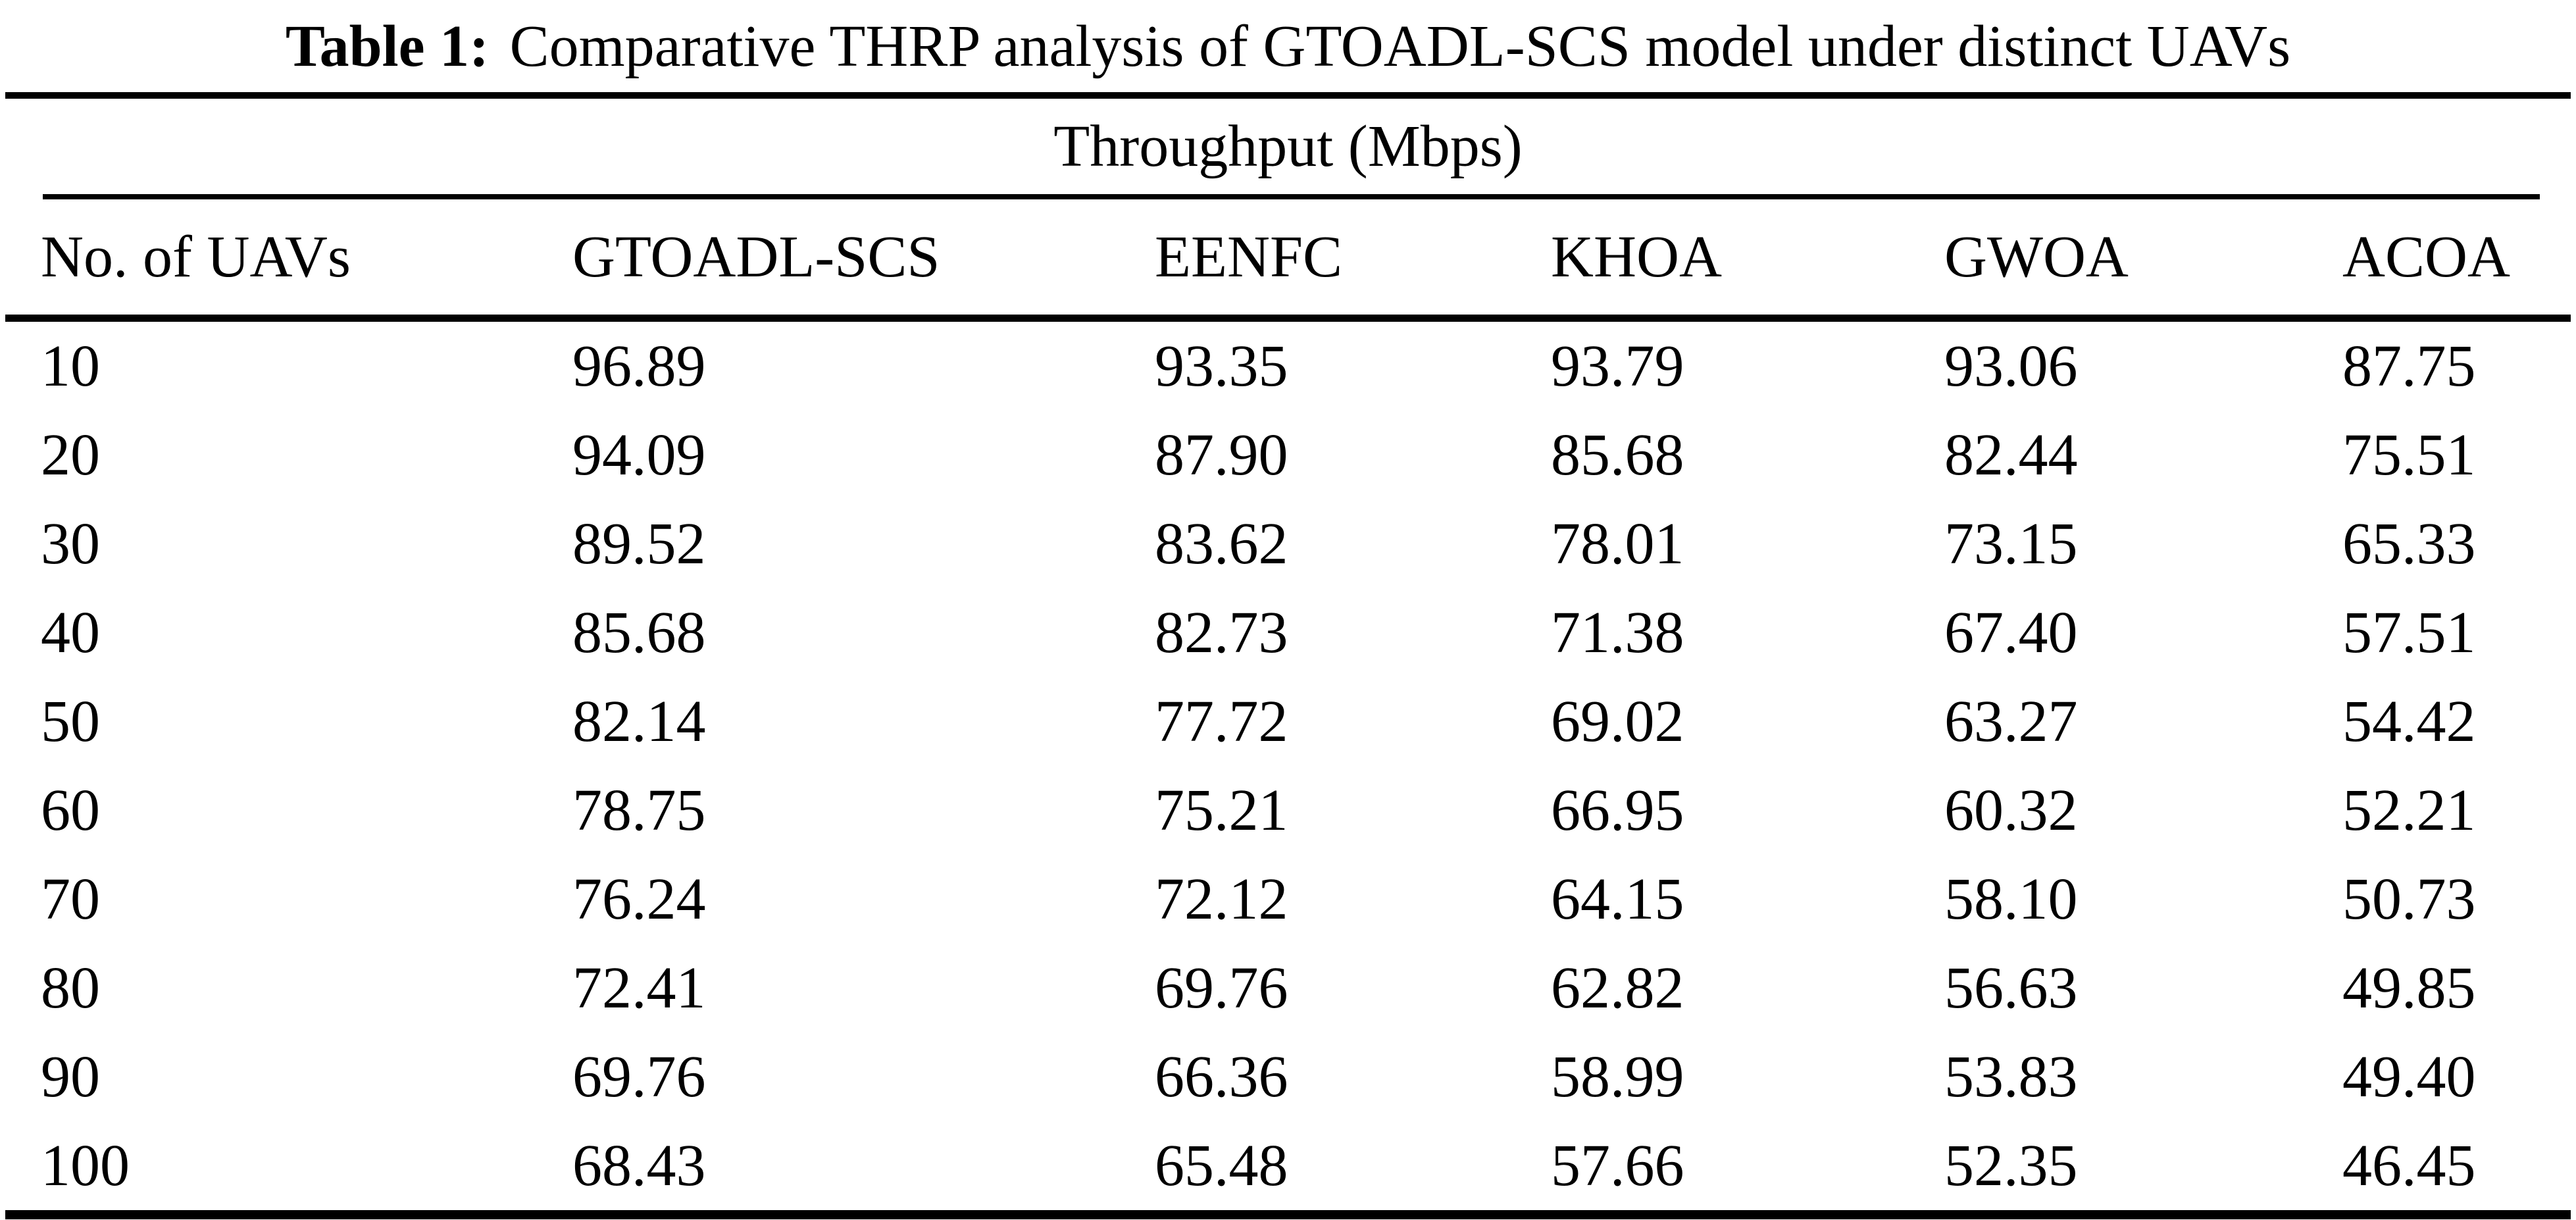 This screenshot has height=1220, width=2576. I want to click on table-cell: 60, so click(70, 810).